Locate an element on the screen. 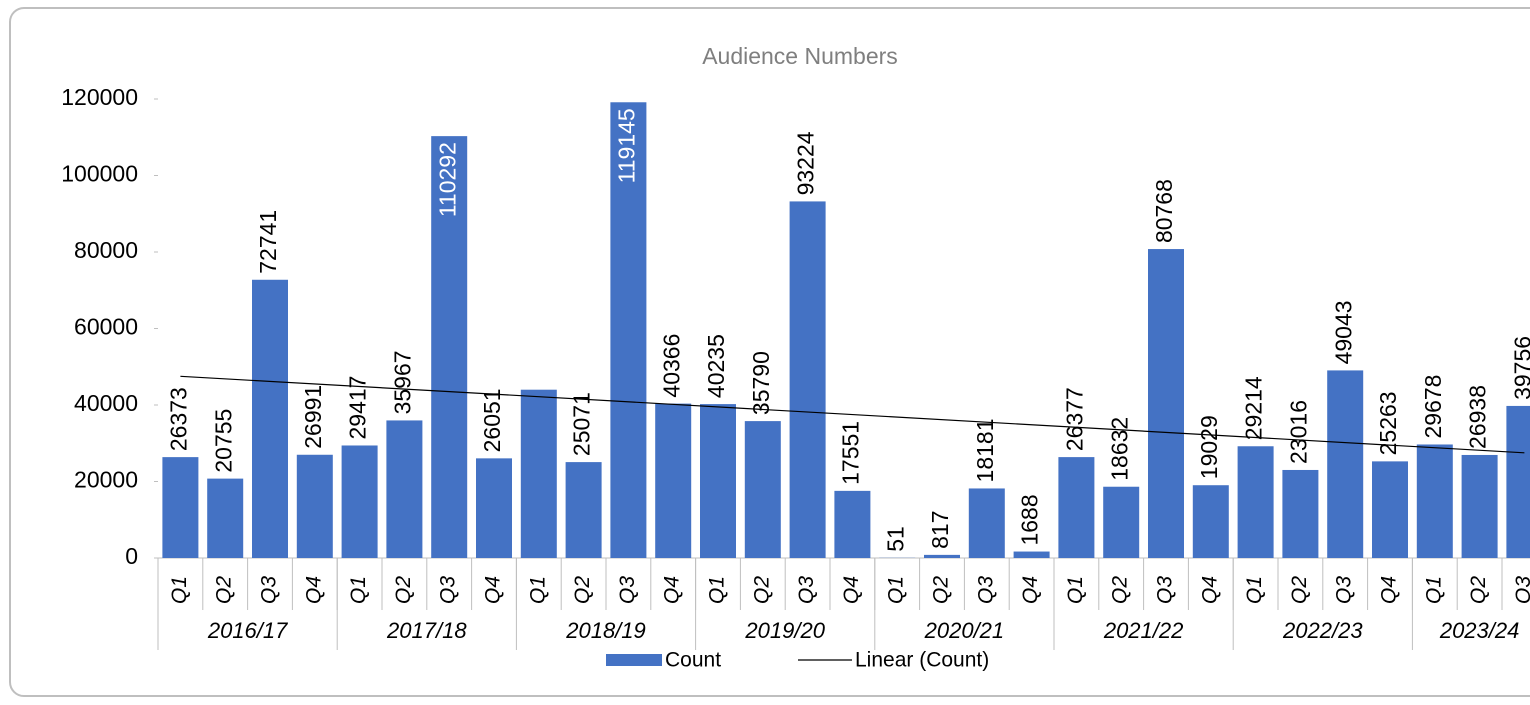 The width and height of the screenshot is (1530, 705). data-label: 26991 is located at coordinates (313, 417).